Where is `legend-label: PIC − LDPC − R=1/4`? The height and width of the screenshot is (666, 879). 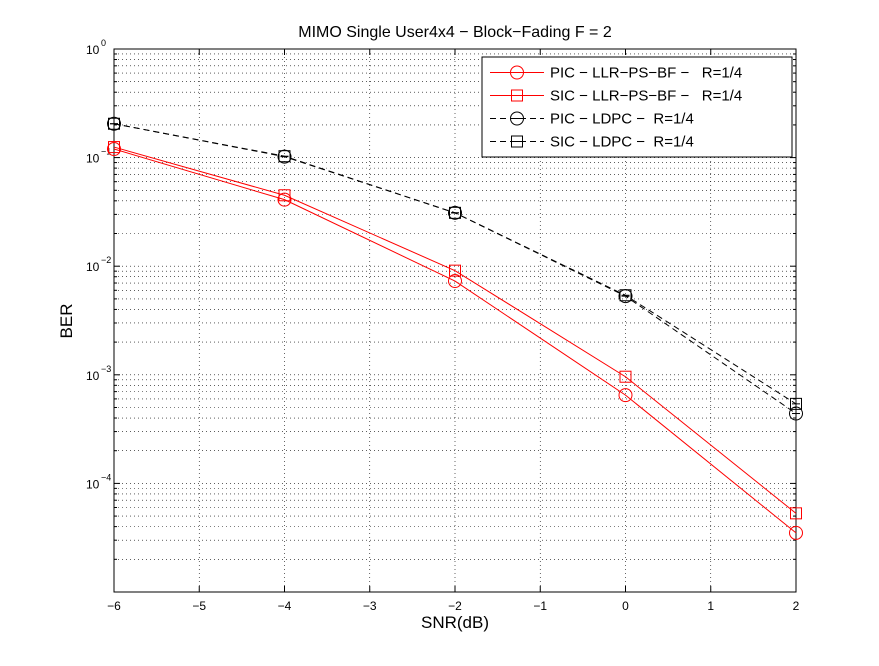
legend-label: PIC − LDPC − R=1/4 is located at coordinates (622, 119).